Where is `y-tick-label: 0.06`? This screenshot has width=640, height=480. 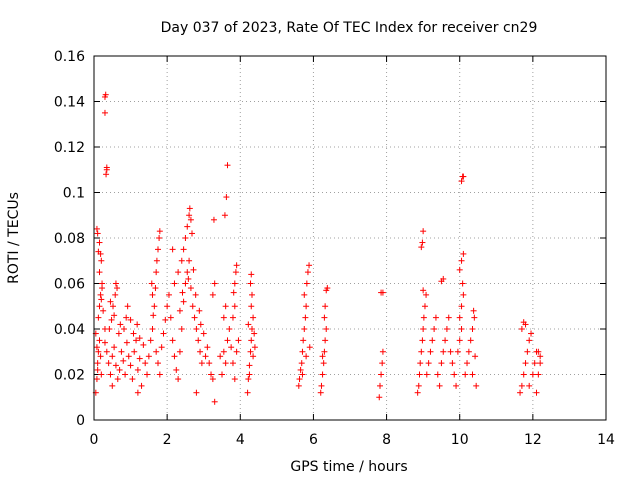 y-tick-label: 0.06 is located at coordinates (69, 285).